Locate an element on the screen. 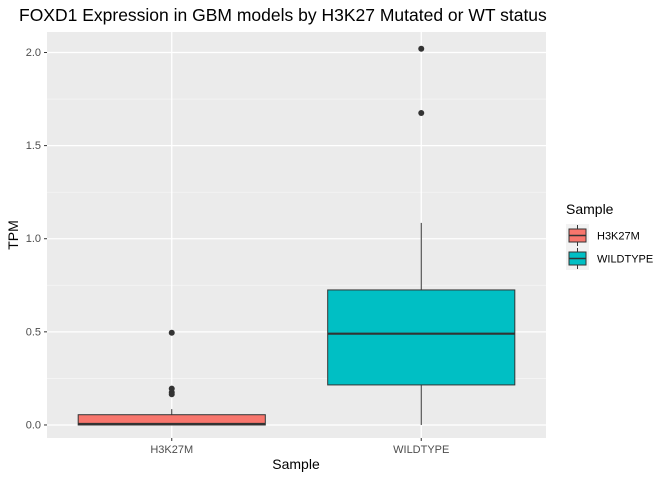  y-tick-label: 1.0 is located at coordinates (33, 239).